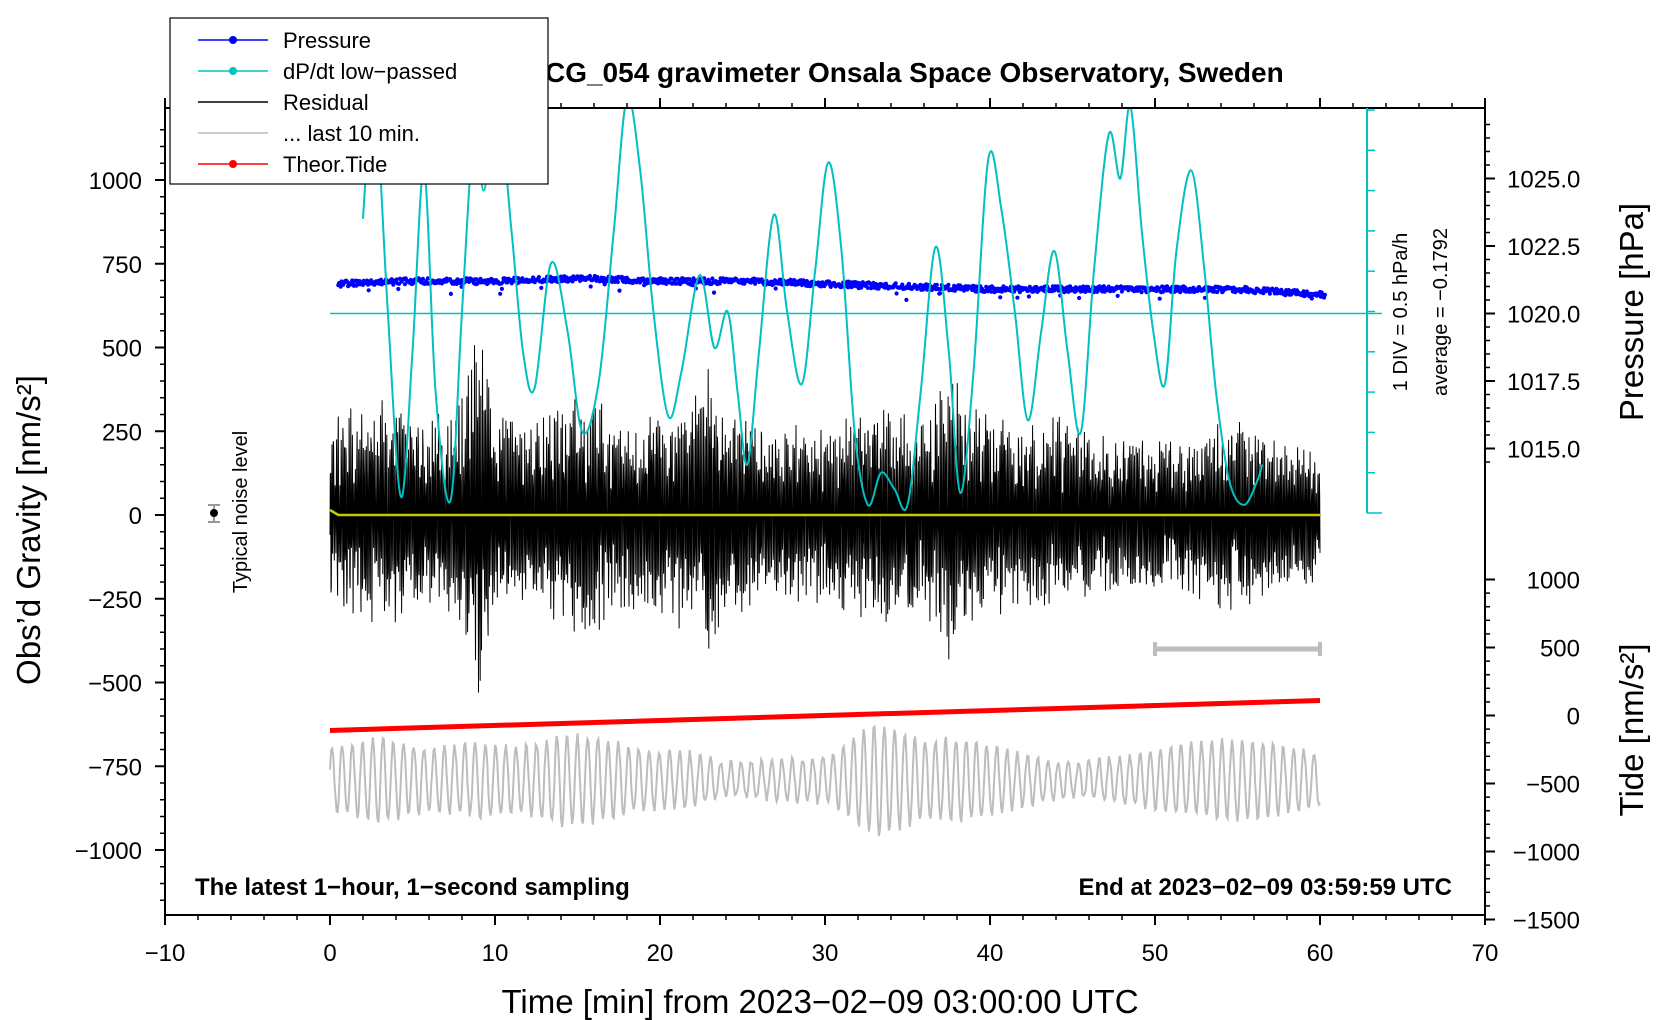 Image resolution: width=1660 pixels, height=1020 pixels. What do you see at coordinates (1155, 953) in the screenshot?
I see `x-tick-label: 50` at bounding box center [1155, 953].